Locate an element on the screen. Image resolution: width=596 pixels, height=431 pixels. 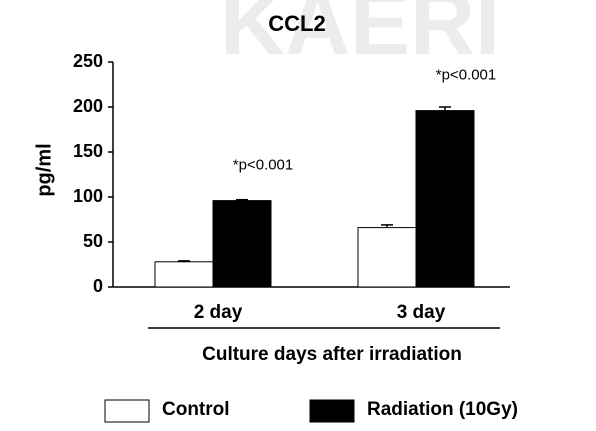
y-tick-label: 150 is located at coordinates (88, 151).